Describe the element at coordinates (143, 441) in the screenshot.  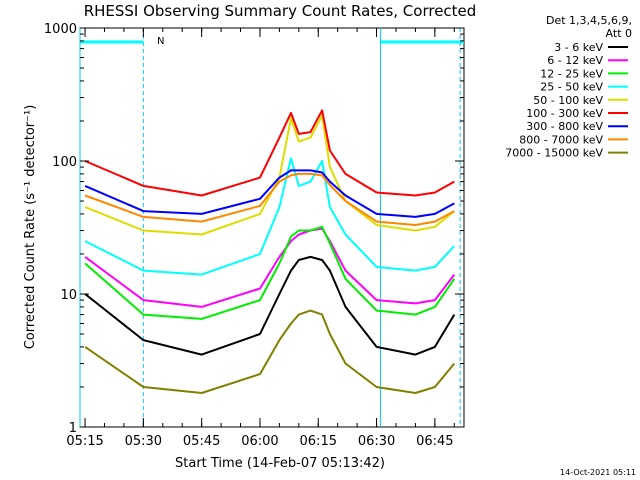
I see `x-tick-label-1: 05:30` at that location.